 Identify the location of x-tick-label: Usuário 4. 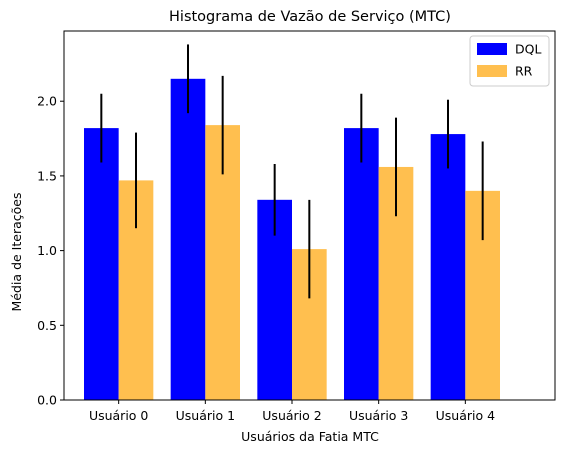
(465, 415).